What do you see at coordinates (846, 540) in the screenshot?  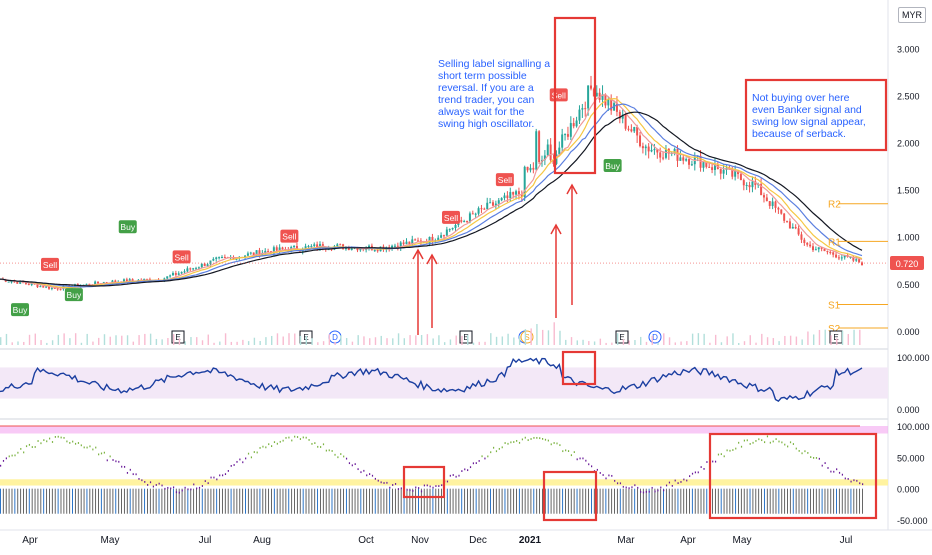 I see `time-axis-label: Jul` at bounding box center [846, 540].